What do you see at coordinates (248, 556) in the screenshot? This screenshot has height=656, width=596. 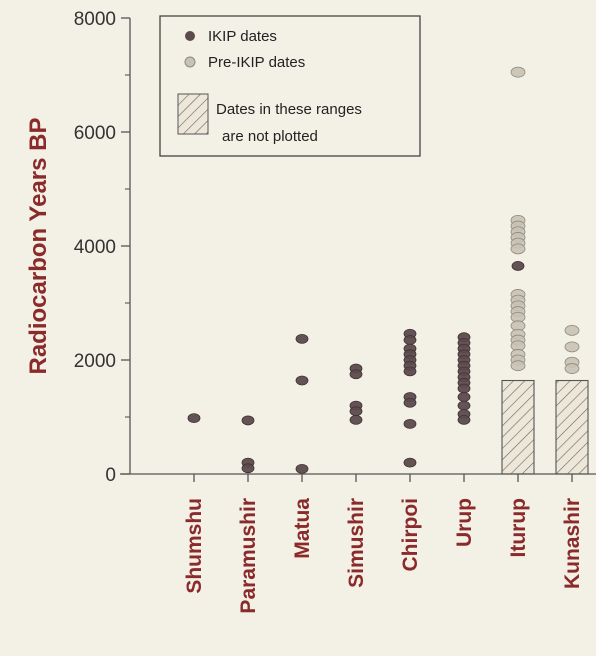 I see `x-tick-label: Paramushir` at bounding box center [248, 556].